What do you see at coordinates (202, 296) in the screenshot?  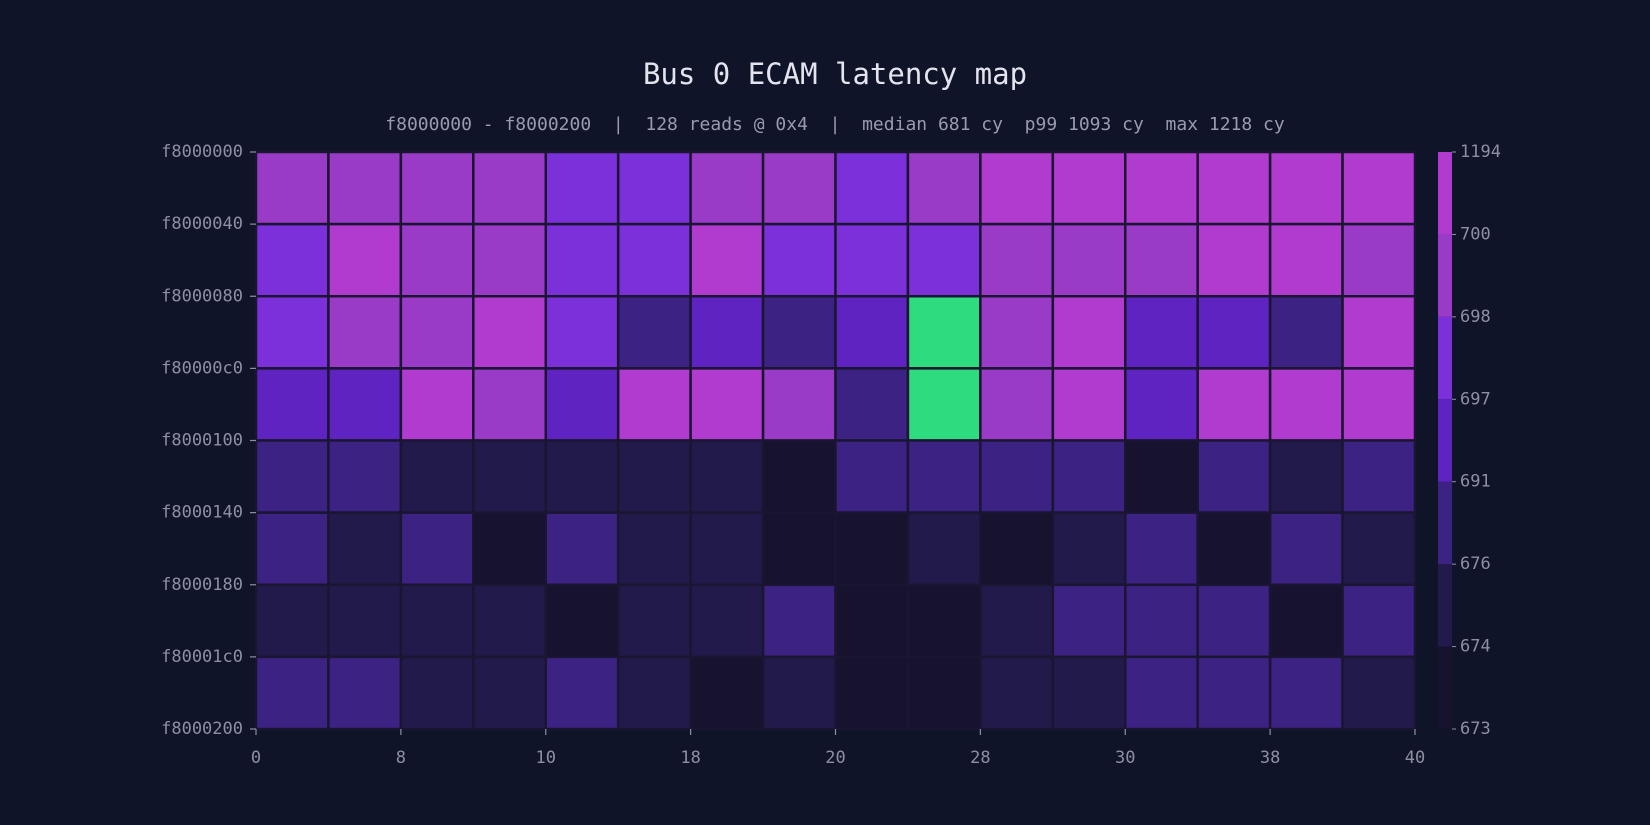 I see `y-tick-label: f8000080` at bounding box center [202, 296].